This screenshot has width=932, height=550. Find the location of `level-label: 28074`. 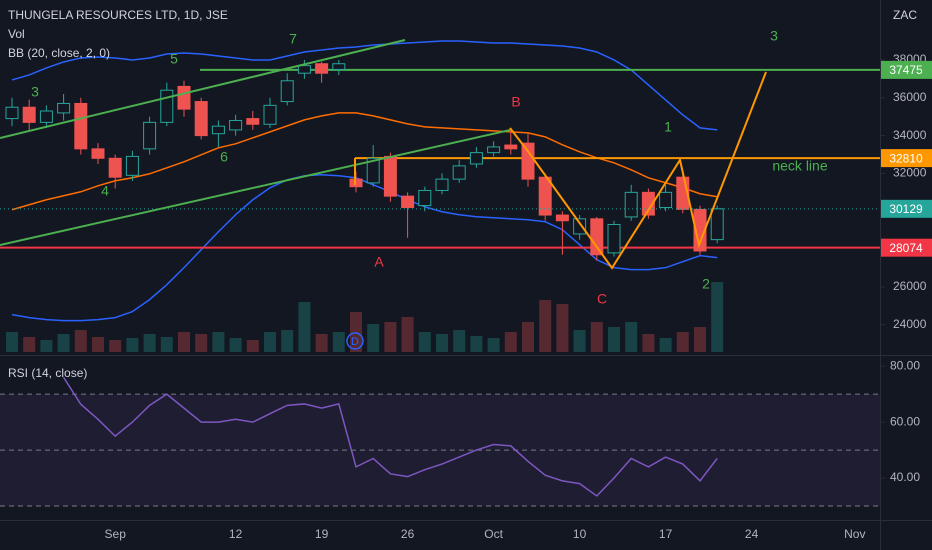

level-label: 28074 is located at coordinates (906, 248).